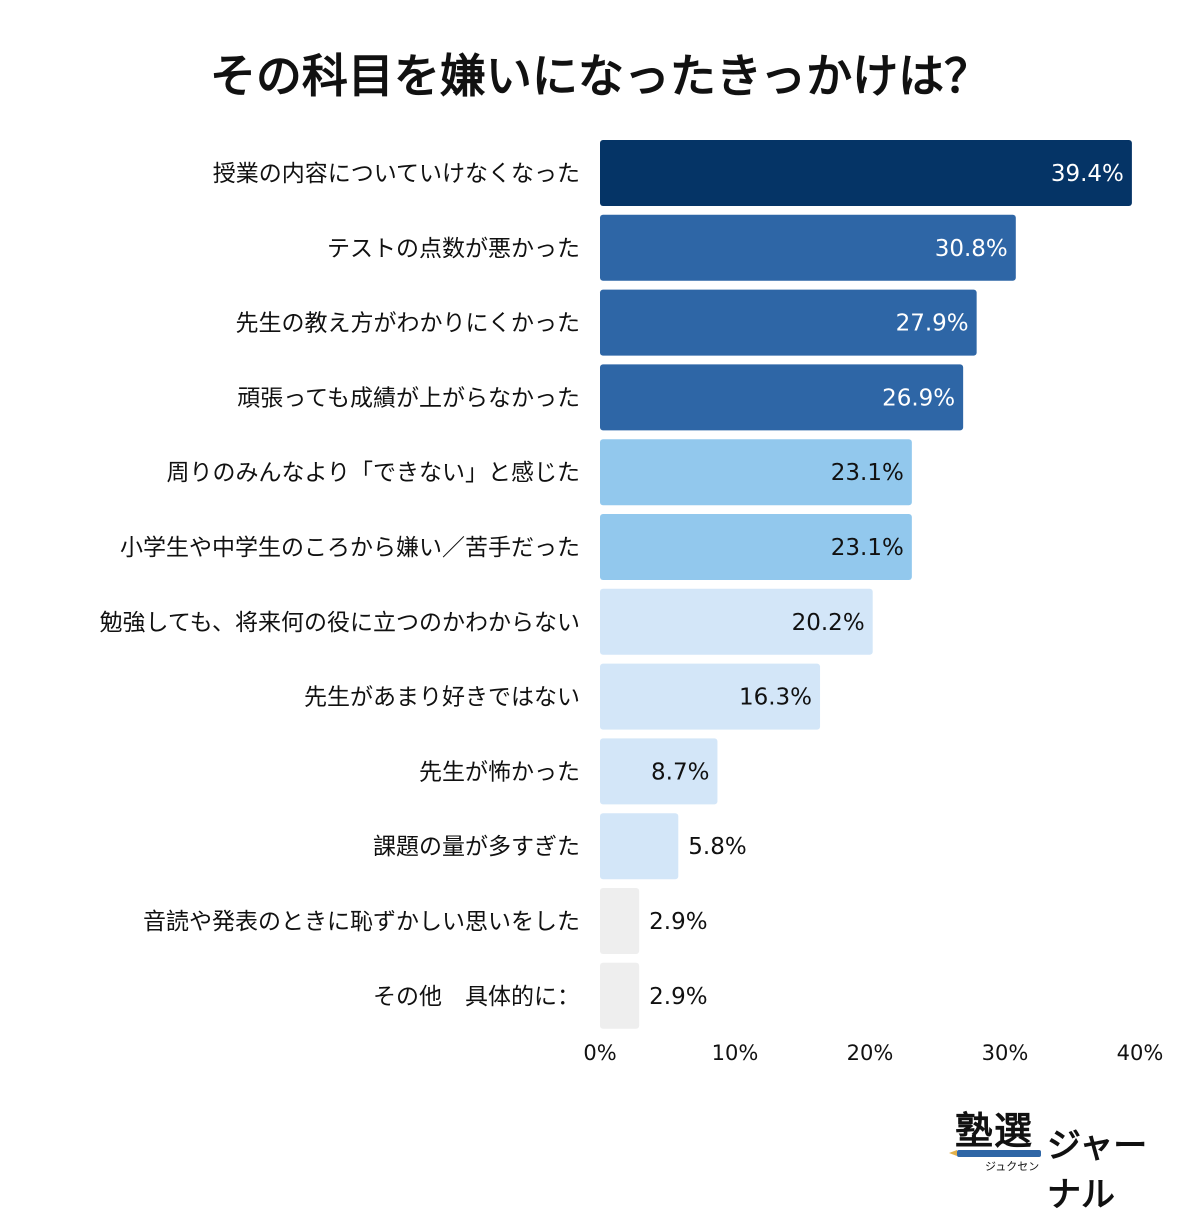 This screenshot has height=1216, width=1200. I want to click on x-tick-label-4: 40%, so click(1140, 1053).